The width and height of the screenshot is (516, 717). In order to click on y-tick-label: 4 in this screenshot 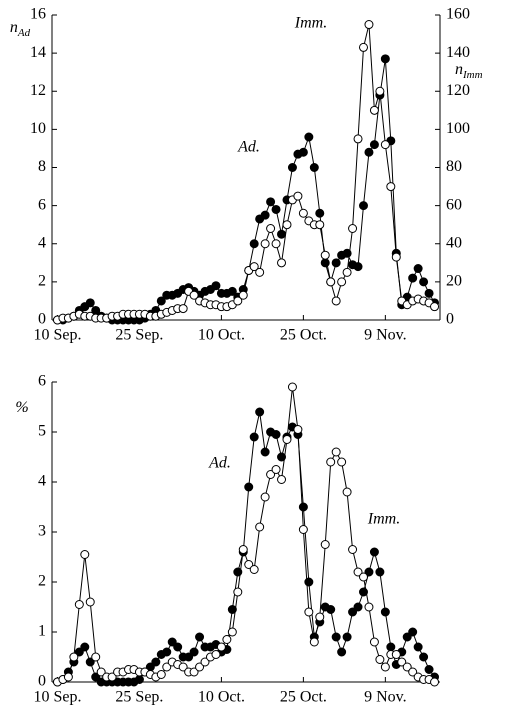, I will do `click(42, 242)`.